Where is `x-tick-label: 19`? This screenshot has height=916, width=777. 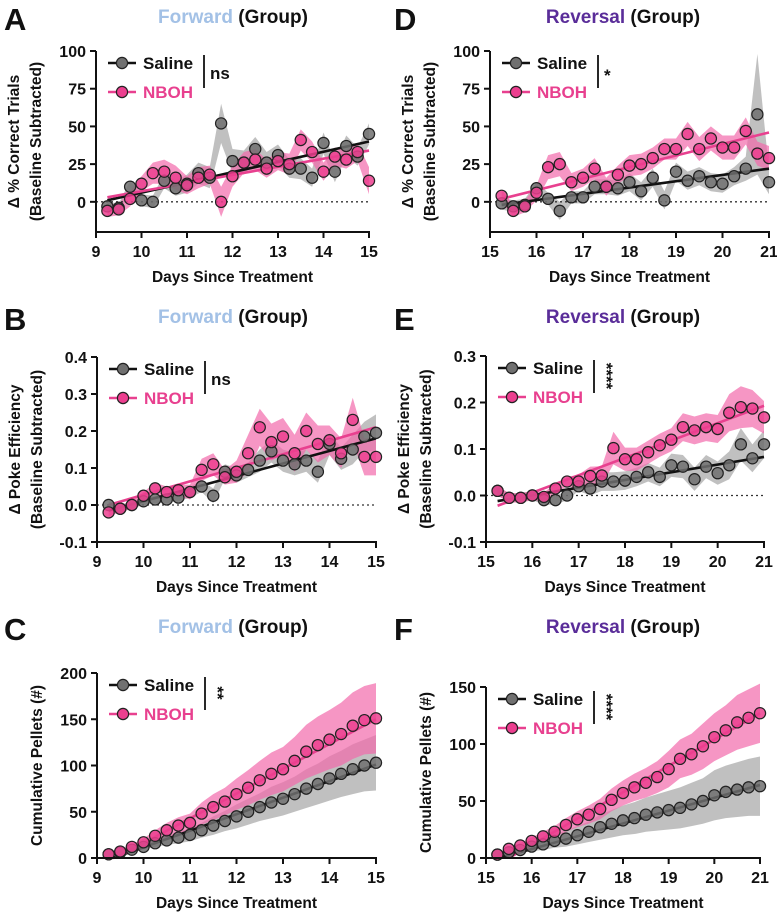
x-tick-label: 19 is located at coordinates (676, 252).